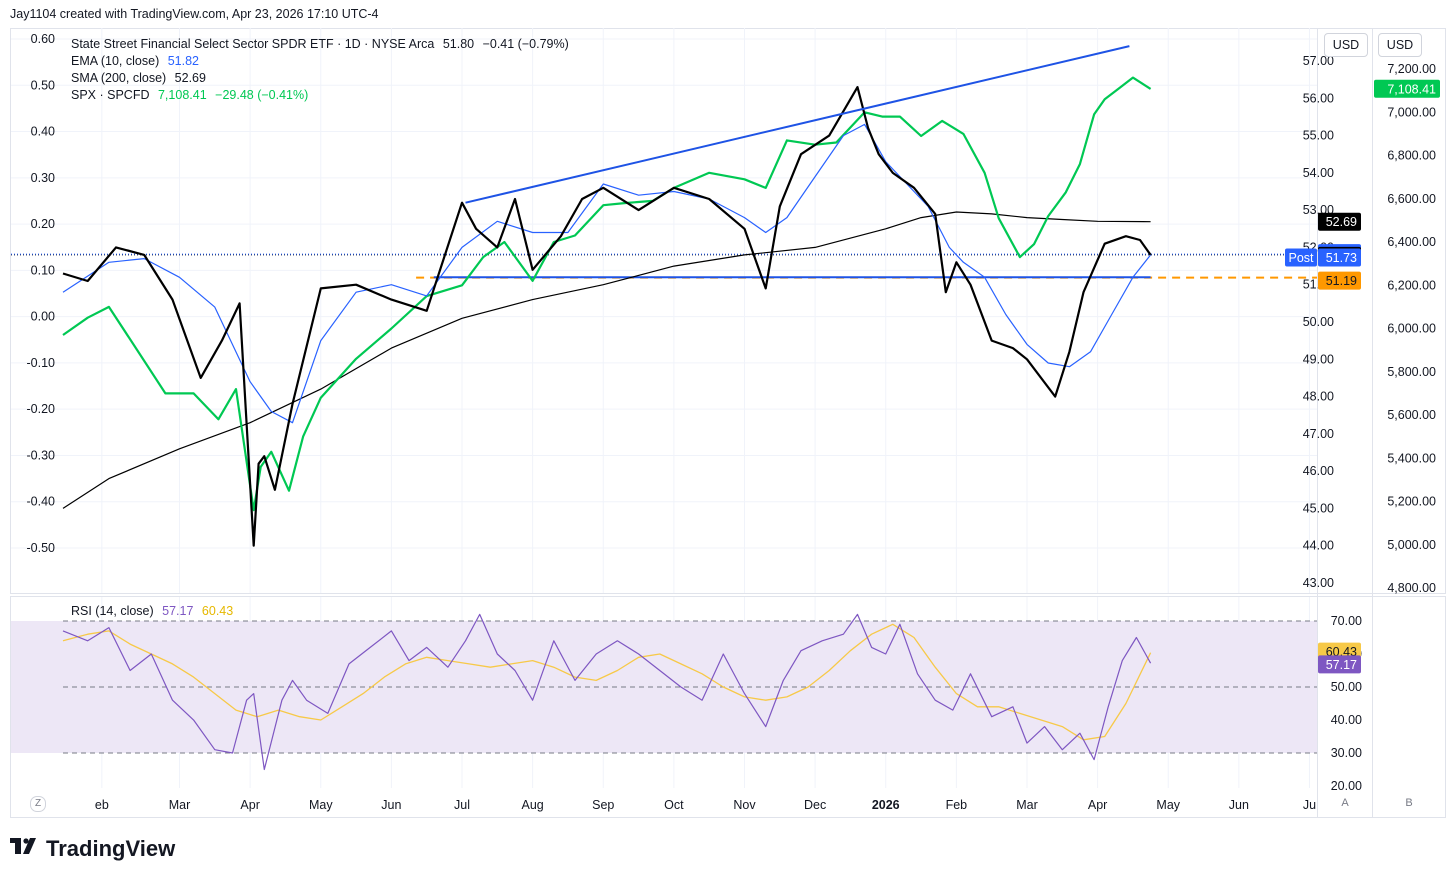 This screenshot has width=1456, height=884. Describe the element at coordinates (391, 805) in the screenshot. I see `x-tick-label: Jun` at that location.